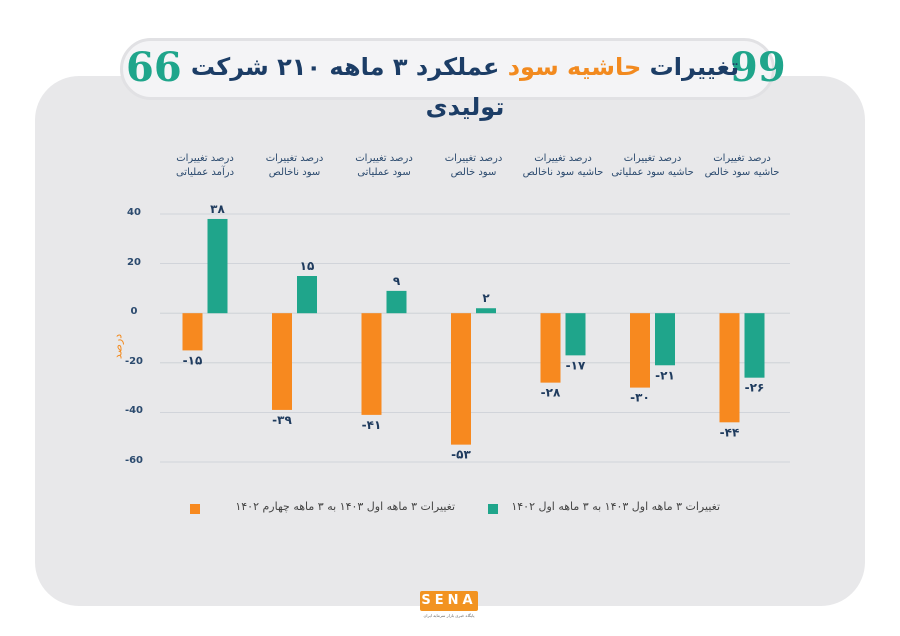 The image size is (900, 636). I want to click on bar-value-label: -۳۰, so click(640, 398).